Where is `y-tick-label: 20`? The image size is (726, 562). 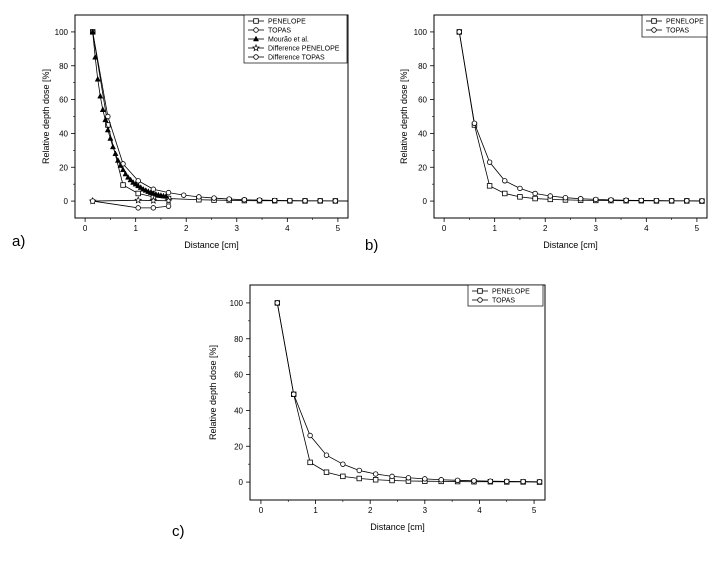 y-tick-label: 20 is located at coordinates (63, 167).